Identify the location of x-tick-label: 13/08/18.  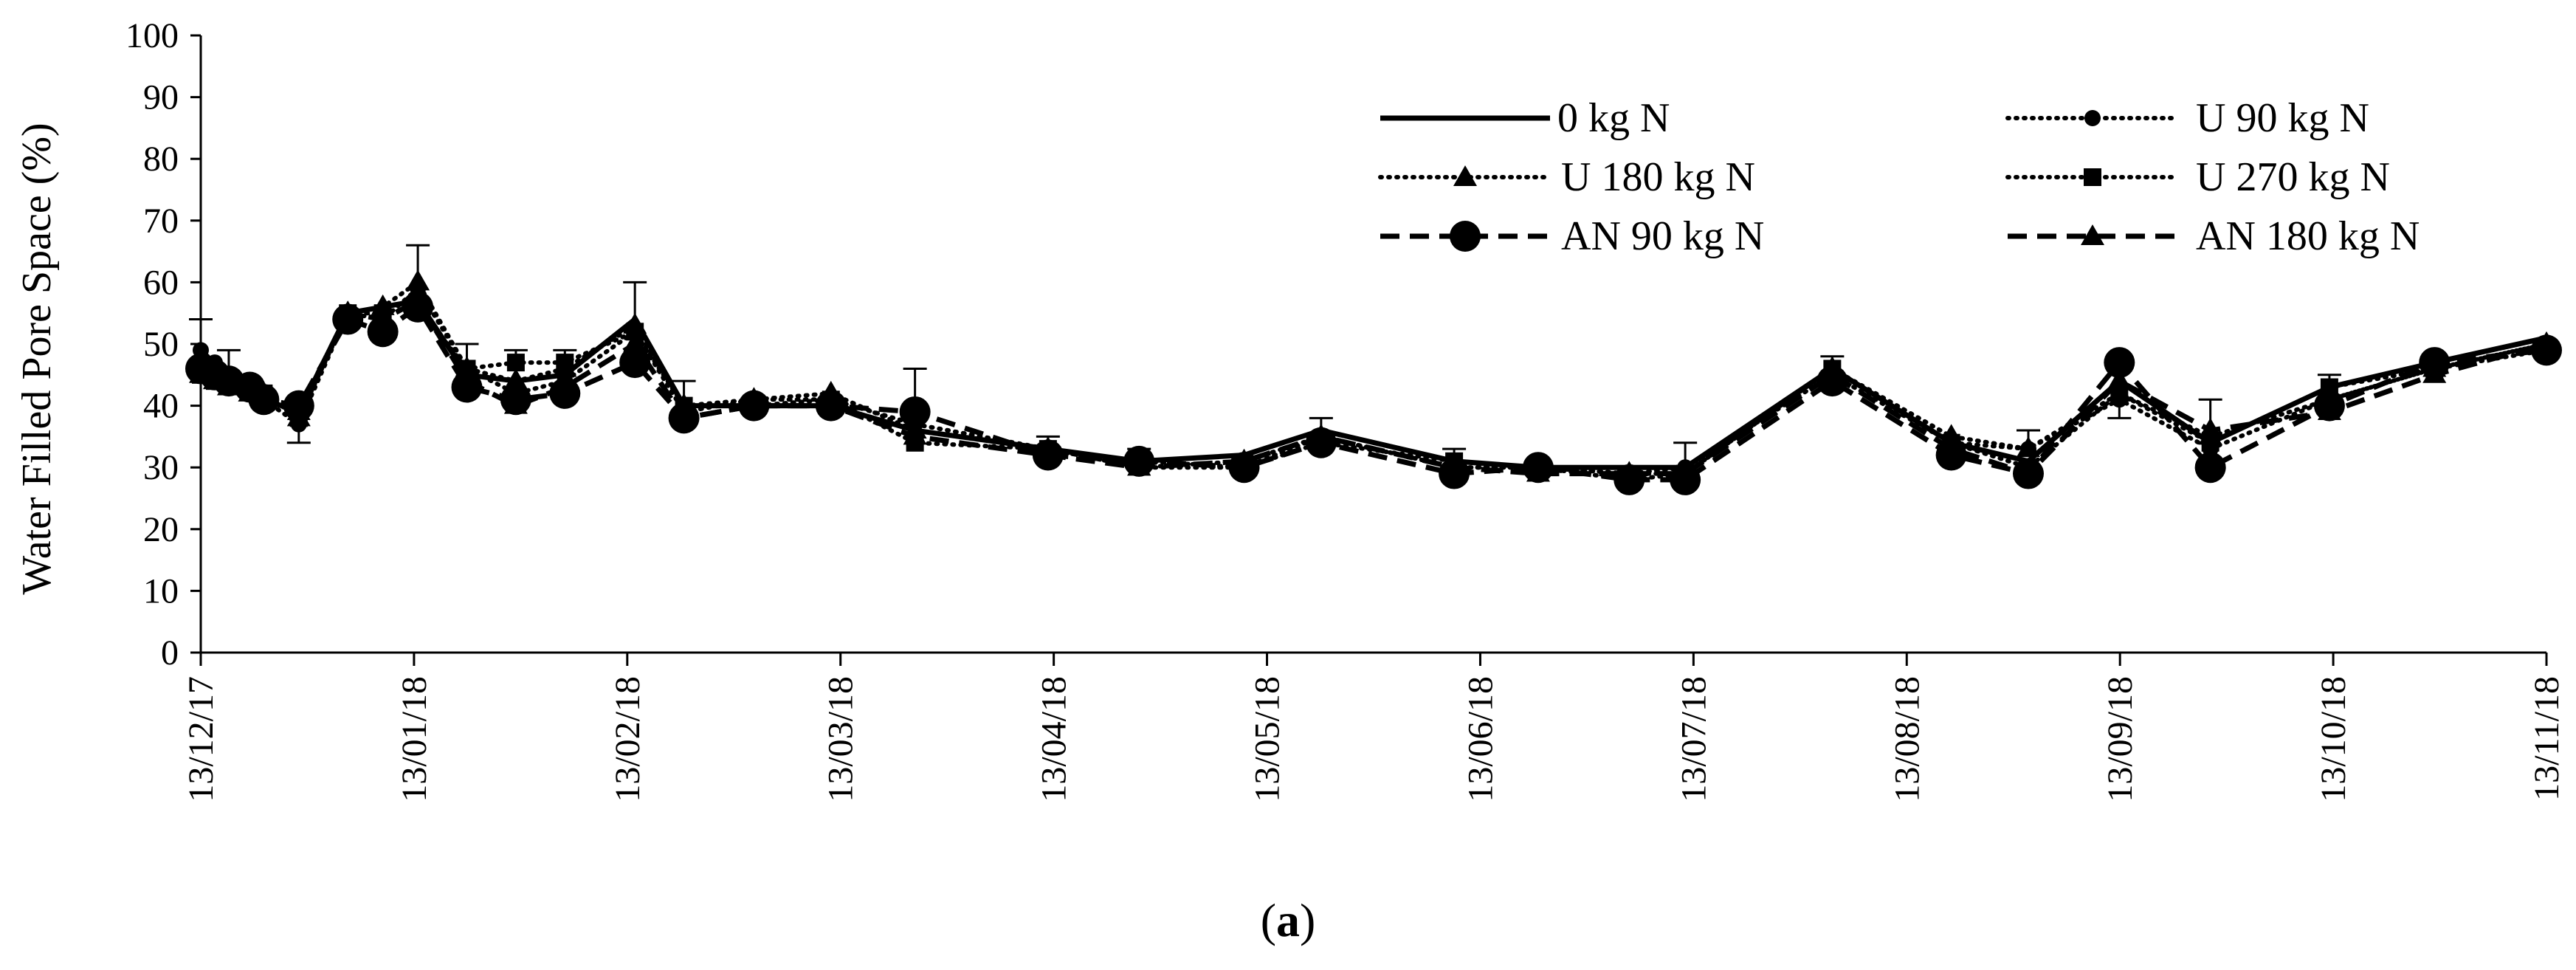
(1906, 739).